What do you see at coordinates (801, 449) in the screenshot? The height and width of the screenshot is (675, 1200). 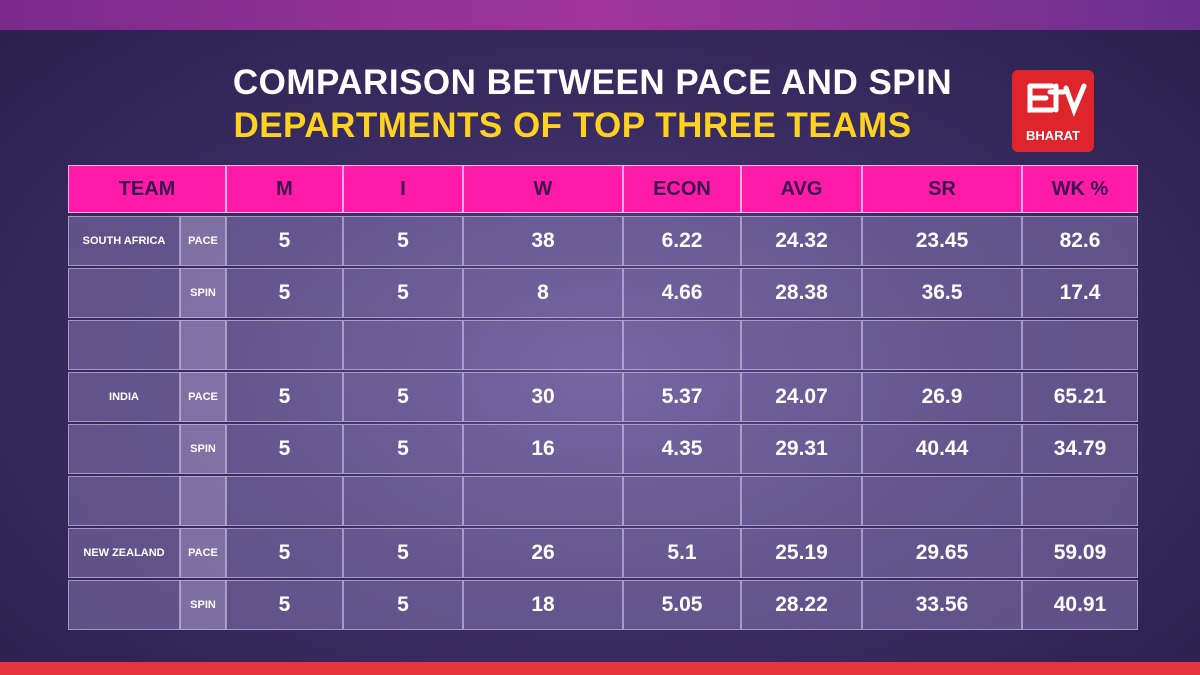 I see `value-cell: 29.31` at bounding box center [801, 449].